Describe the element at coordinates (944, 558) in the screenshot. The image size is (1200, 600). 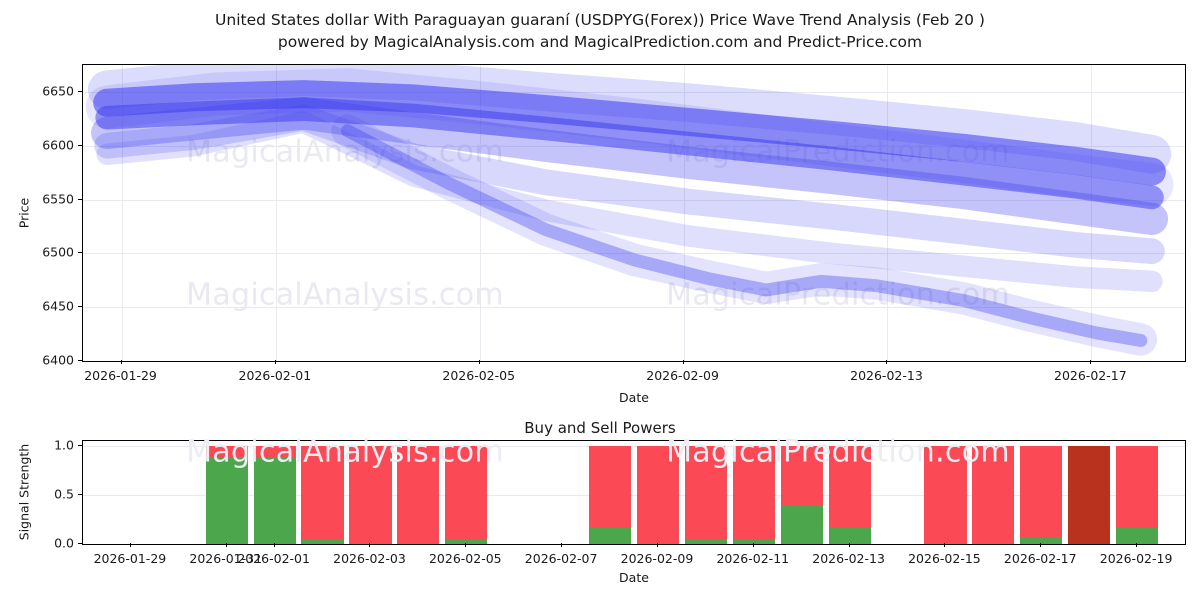
I see `bars-xtick-label: 2026-02-15` at that location.